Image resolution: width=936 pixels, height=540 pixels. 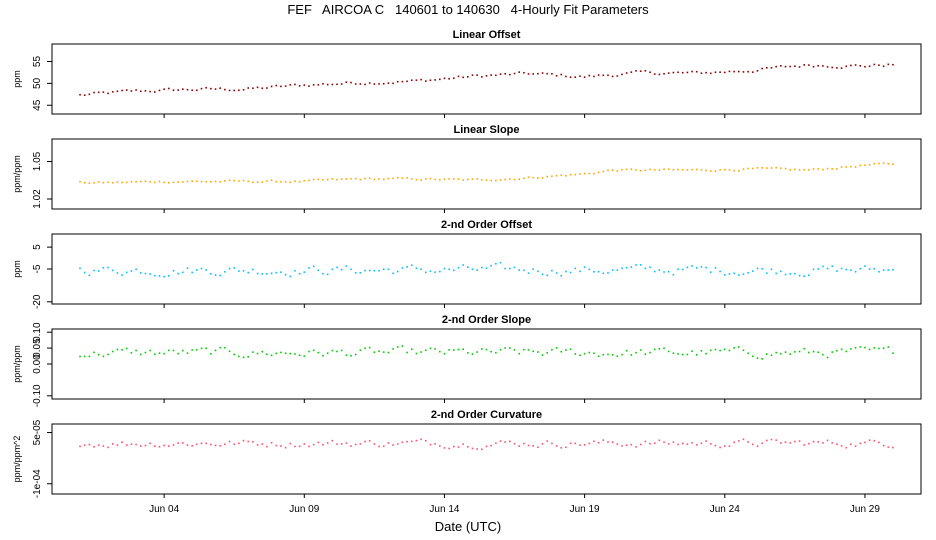 What do you see at coordinates (17, 174) in the screenshot?
I see `y-axis-label: ppm/ppm` at bounding box center [17, 174].